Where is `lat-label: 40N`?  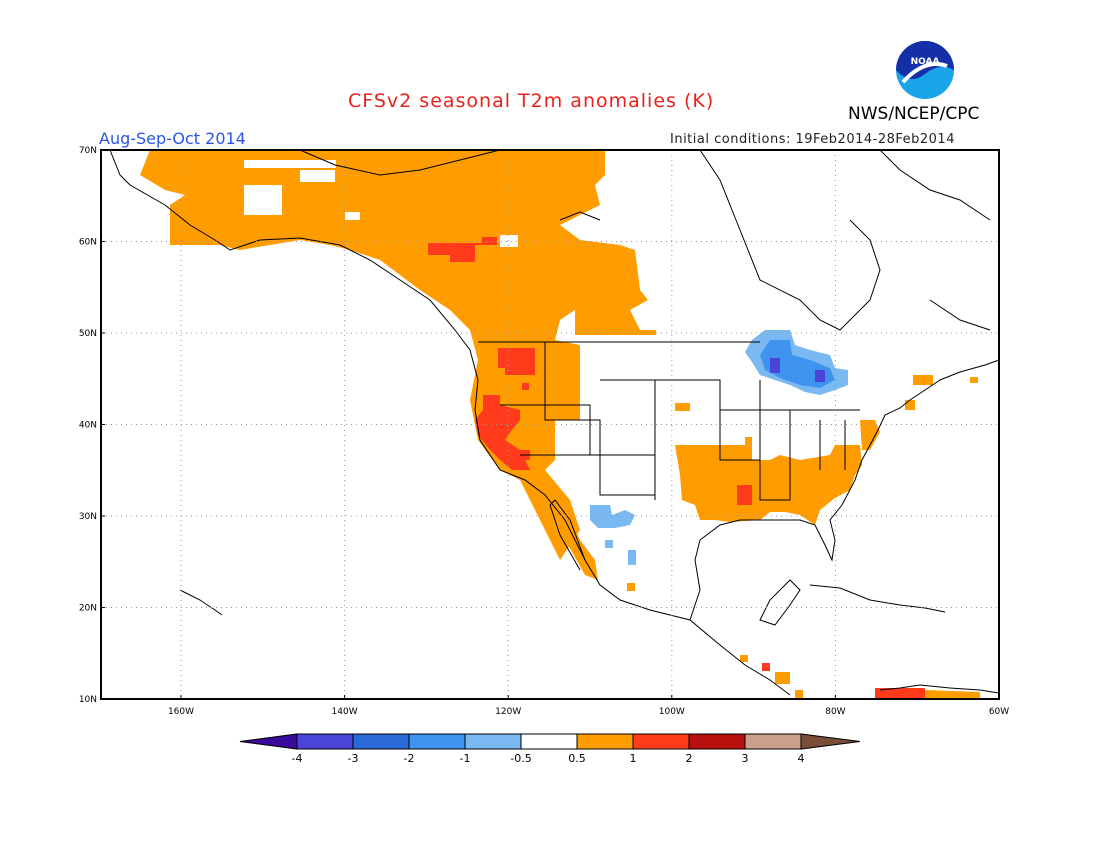 lat-label: 40N is located at coordinates (88, 426).